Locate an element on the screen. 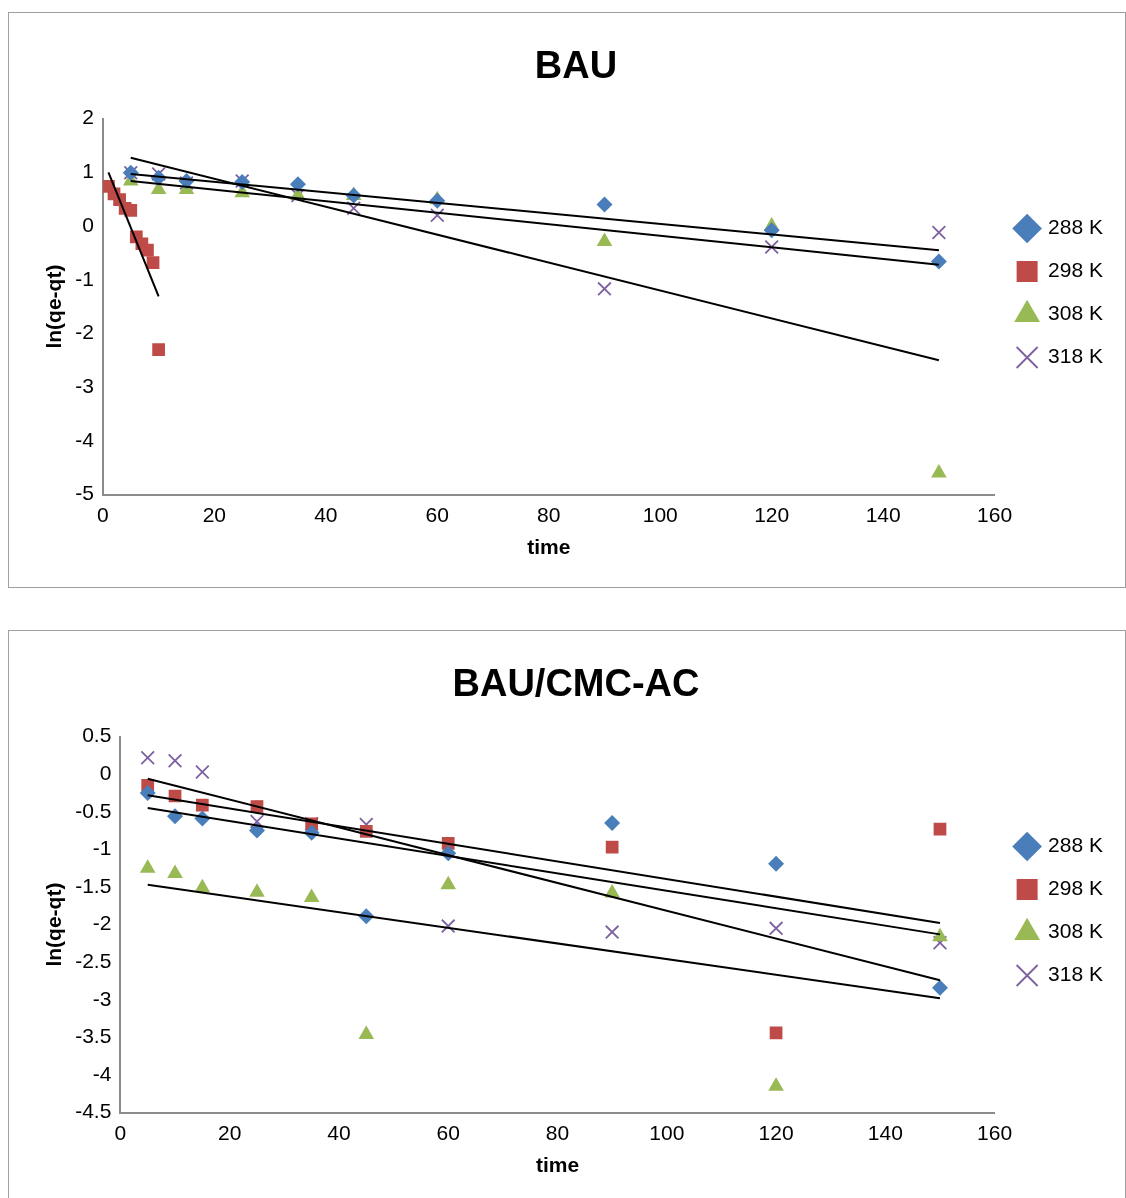  y-tick-label: -3.5 is located at coordinates (93, 1036).